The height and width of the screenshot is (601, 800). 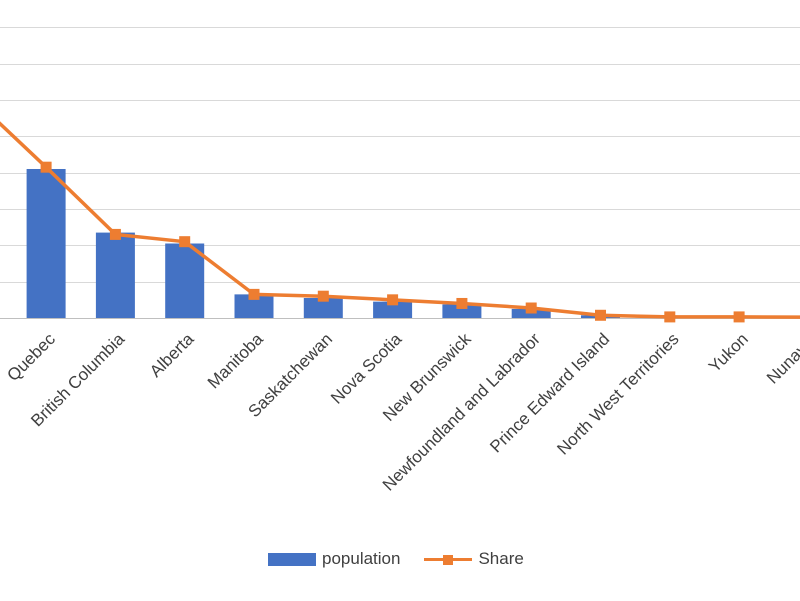 What do you see at coordinates (393, 309) in the screenshot?
I see `bar-nova-scotia` at bounding box center [393, 309].